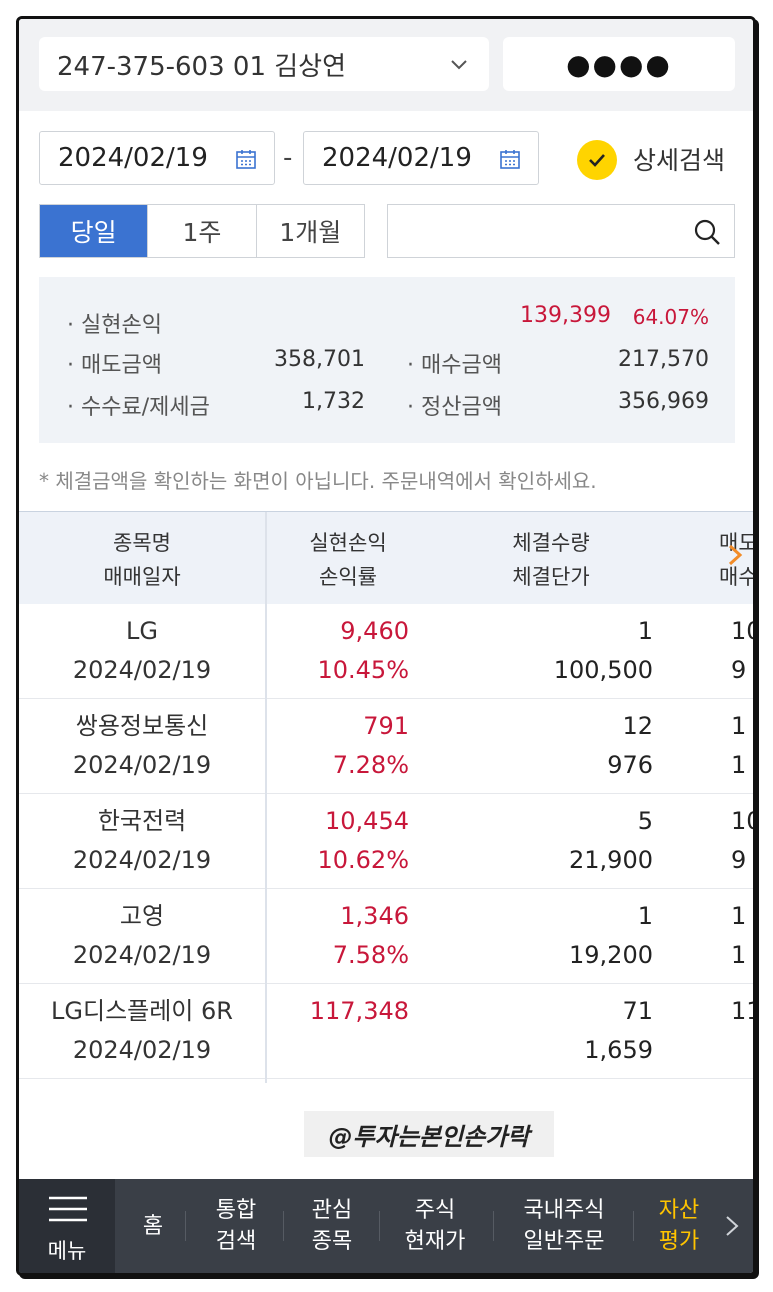 The height and width of the screenshot is (1292, 773). Describe the element at coordinates (637, 726) in the screenshot. I see `exec-qty: 12` at that location.